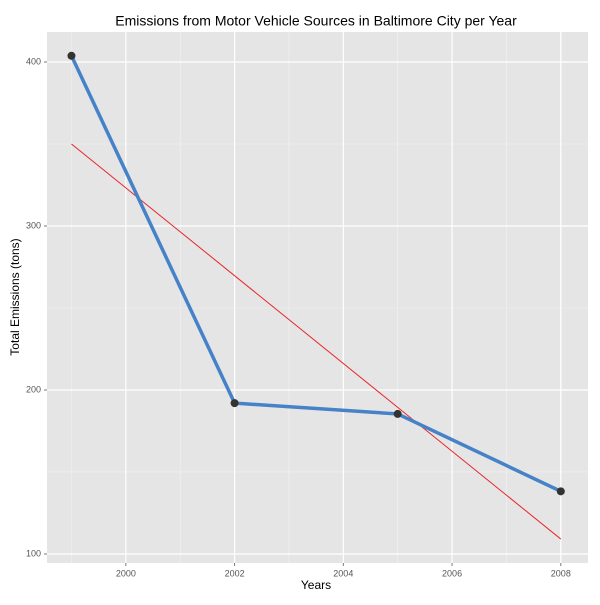 The width and height of the screenshot is (600, 605). I want to click on x-tick-label: 2000, so click(126, 573).